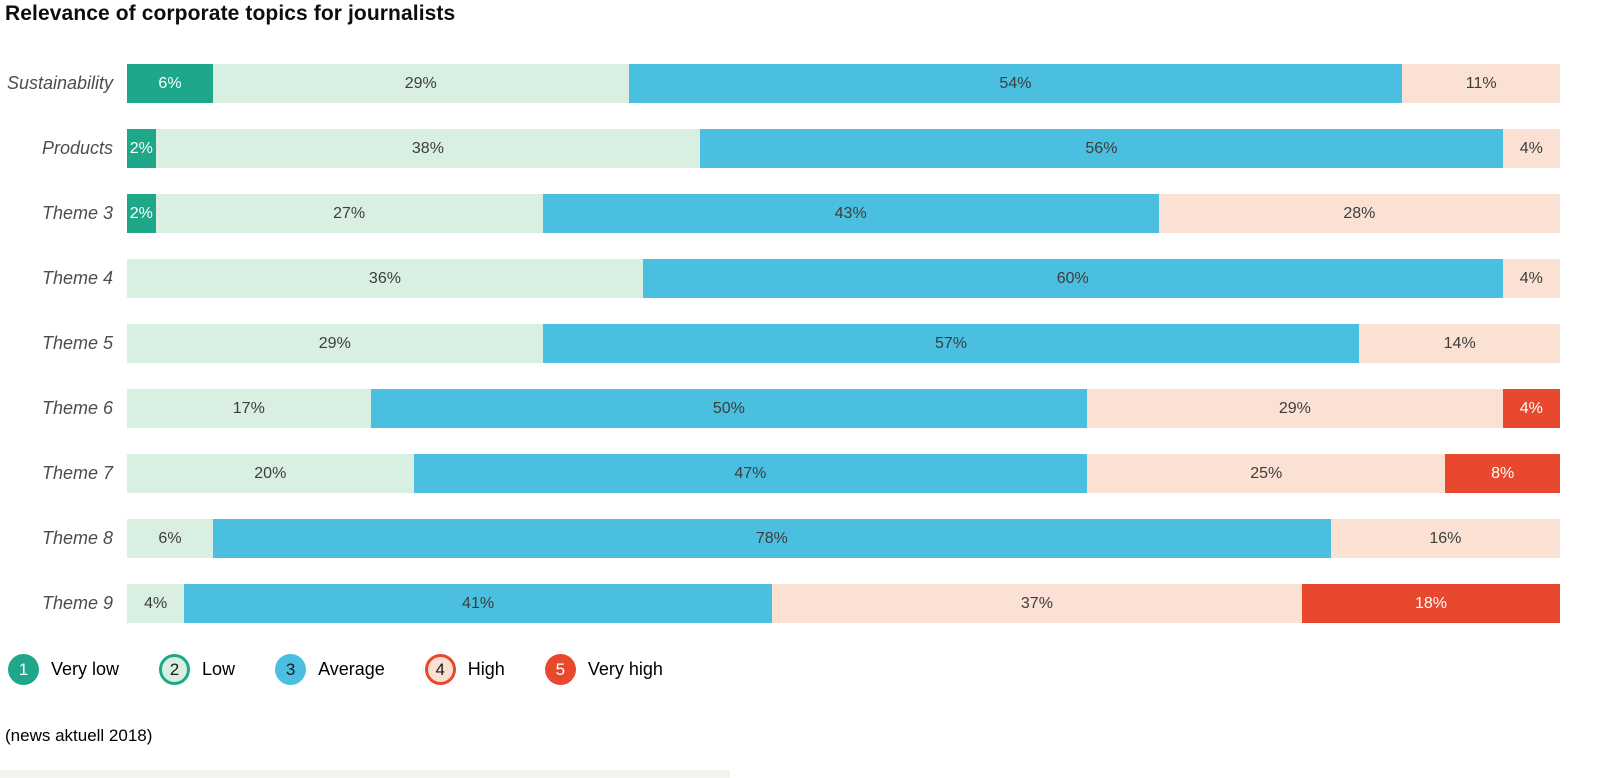  Describe the element at coordinates (1072, 278) in the screenshot. I see `segment-average: 60%` at that location.